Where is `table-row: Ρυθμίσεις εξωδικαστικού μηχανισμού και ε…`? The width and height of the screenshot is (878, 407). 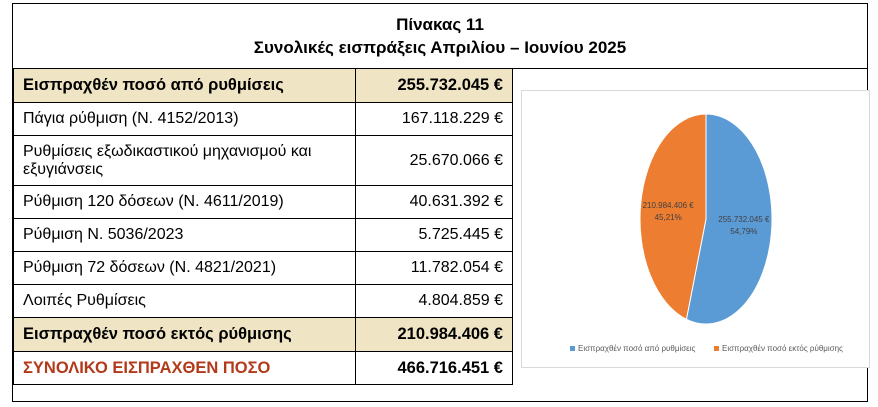 table-row: Ρυθμίσεις εξωδικαστικού μηχανισμού και ε… is located at coordinates (263, 160).